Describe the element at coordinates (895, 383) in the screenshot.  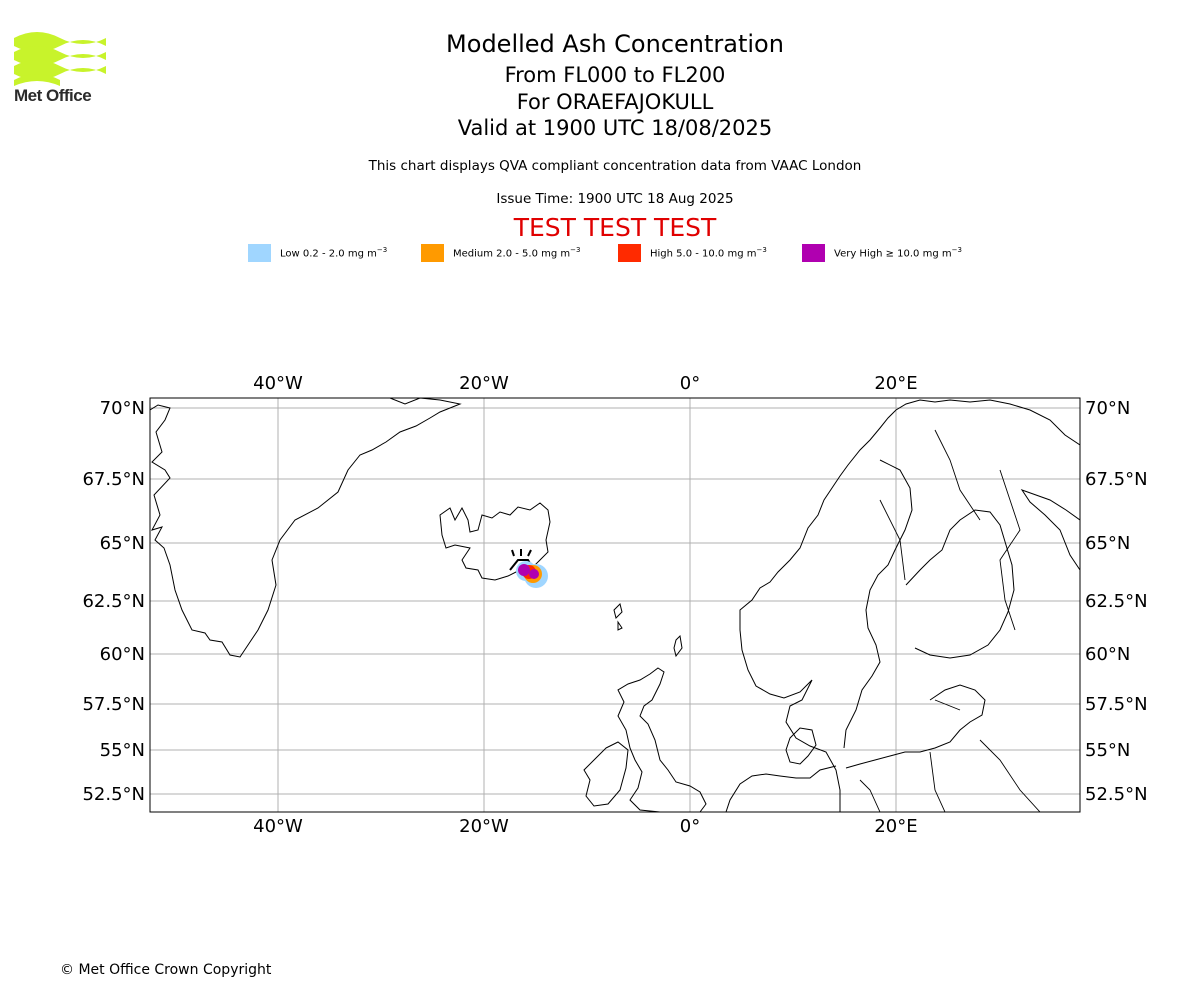
I see `lon-label-top-20e: 20°E` at that location.